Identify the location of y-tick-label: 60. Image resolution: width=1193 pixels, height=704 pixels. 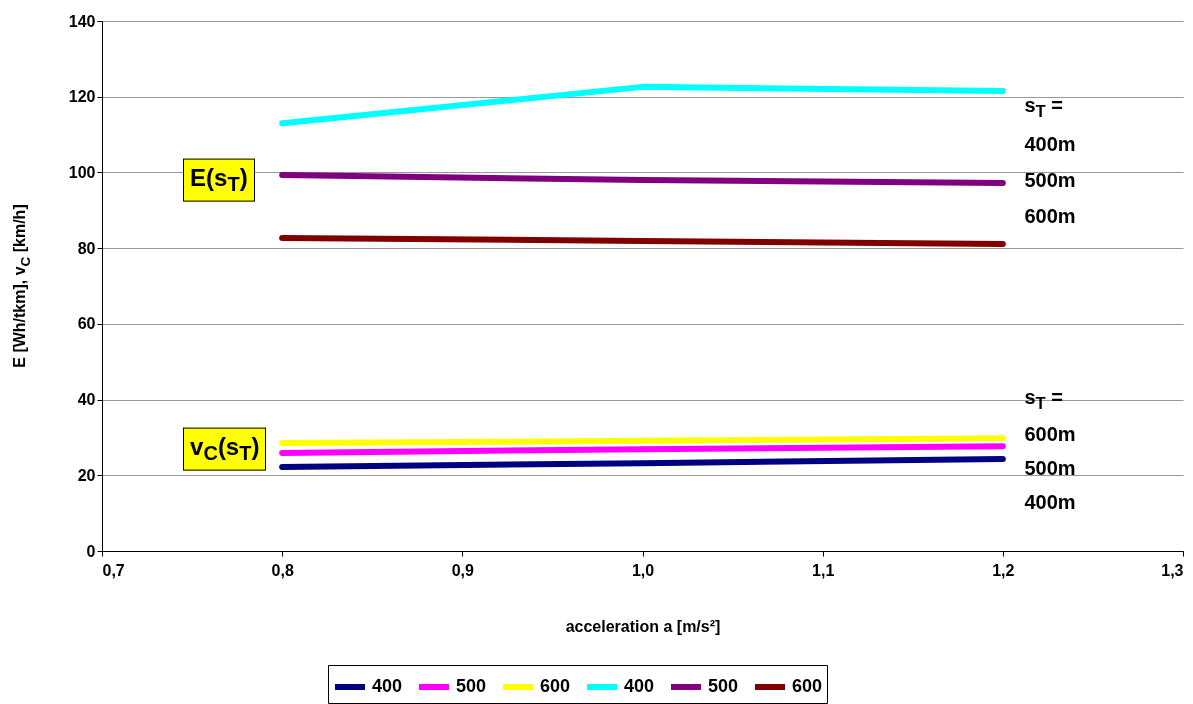
(86, 324).